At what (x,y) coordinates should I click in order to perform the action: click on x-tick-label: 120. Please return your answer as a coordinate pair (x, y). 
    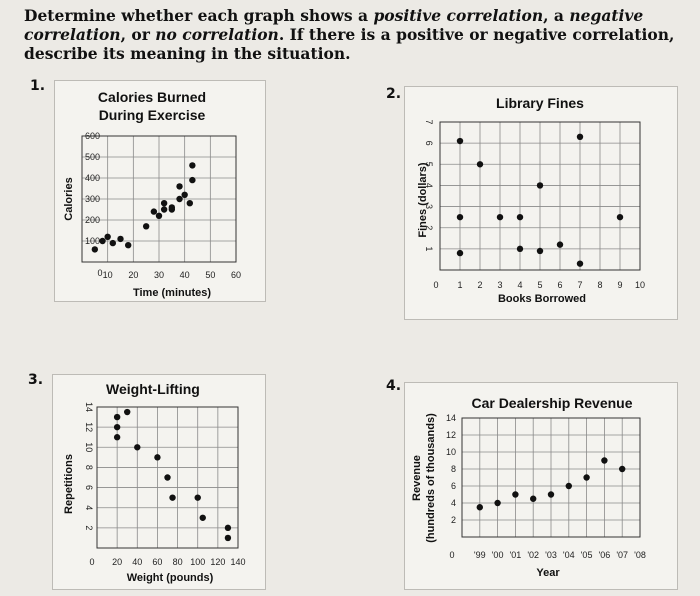
    Looking at the image, I should click on (217, 562).